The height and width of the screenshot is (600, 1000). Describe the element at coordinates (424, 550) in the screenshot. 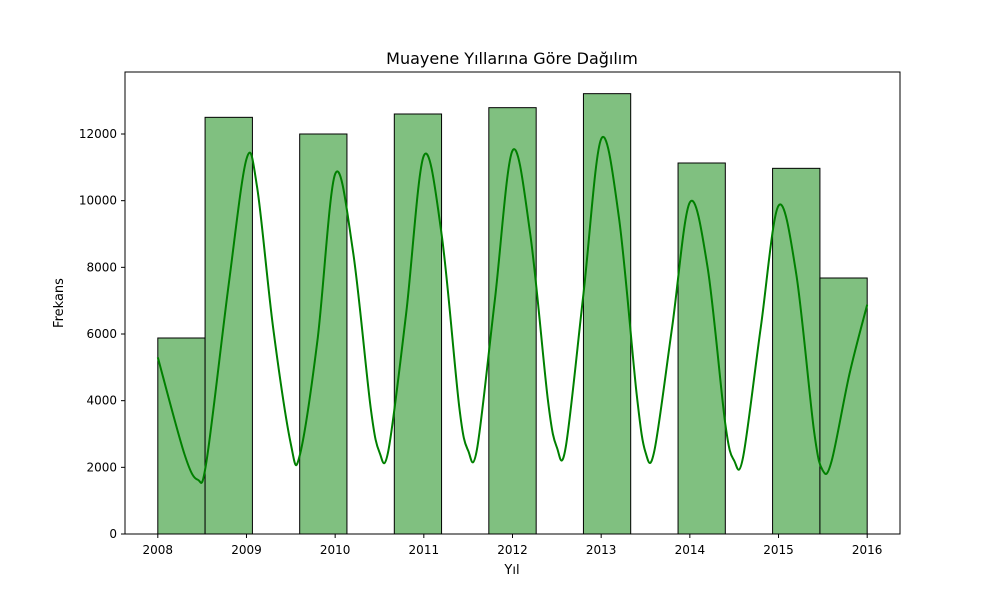

I see `x-tick-label: 2011` at that location.